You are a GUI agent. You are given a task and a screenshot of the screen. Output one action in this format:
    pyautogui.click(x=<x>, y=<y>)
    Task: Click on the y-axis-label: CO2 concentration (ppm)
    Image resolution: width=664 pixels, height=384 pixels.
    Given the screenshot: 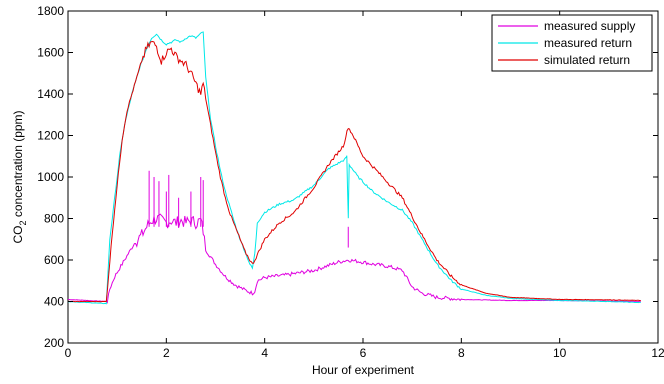 What is the action you would take?
    pyautogui.click(x=19, y=176)
    